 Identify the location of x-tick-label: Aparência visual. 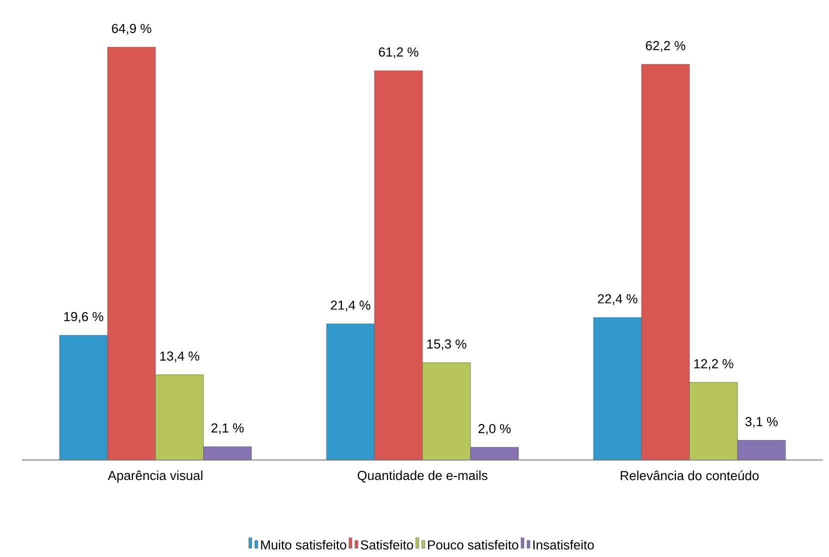
(155, 476).